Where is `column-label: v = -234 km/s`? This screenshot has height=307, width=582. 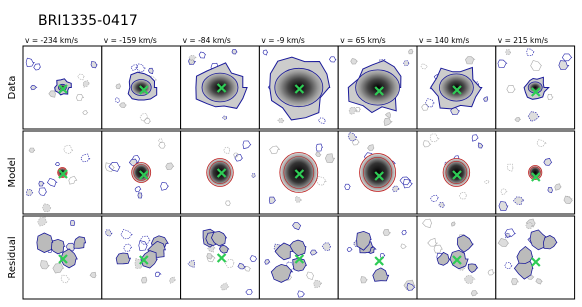 column-label: v = -234 km/s is located at coordinates (51, 40).